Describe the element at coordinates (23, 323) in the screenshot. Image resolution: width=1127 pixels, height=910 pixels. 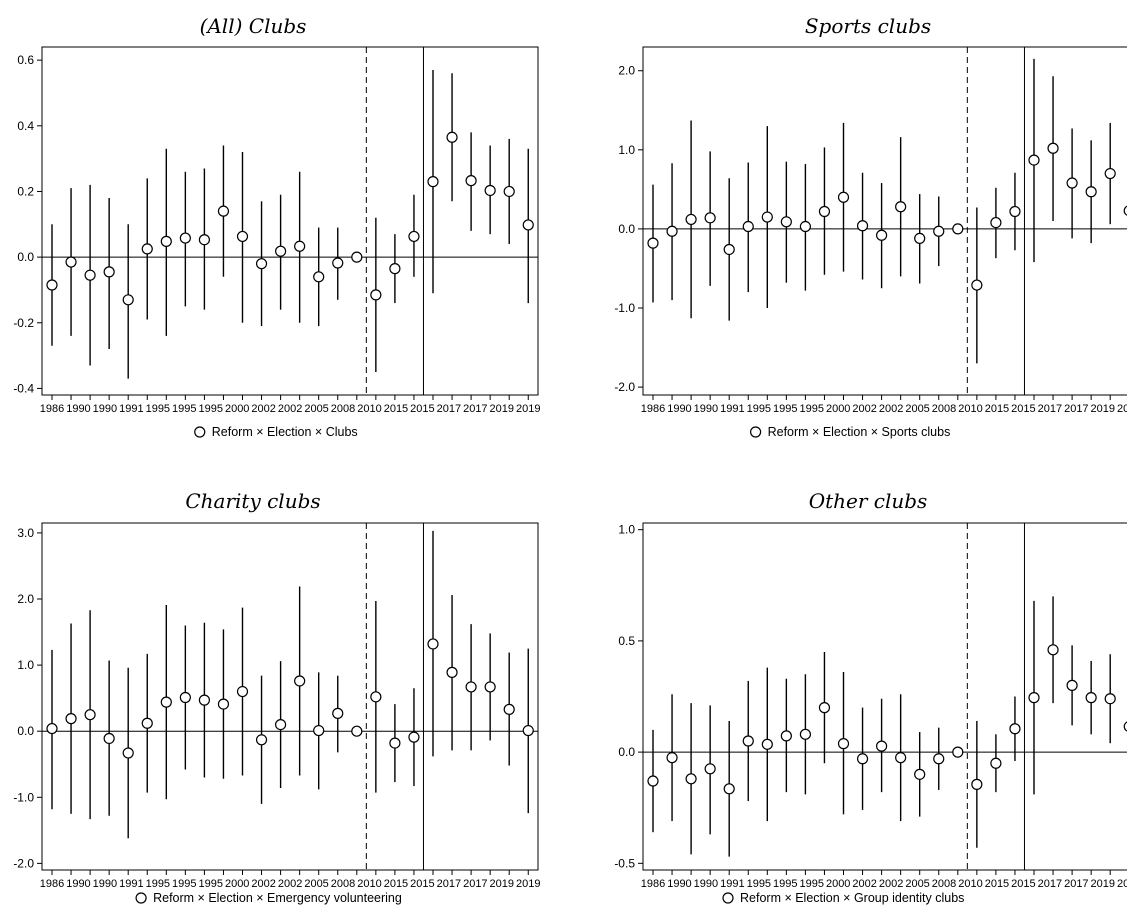
I see `y-tick-label: -0.2` at that location.